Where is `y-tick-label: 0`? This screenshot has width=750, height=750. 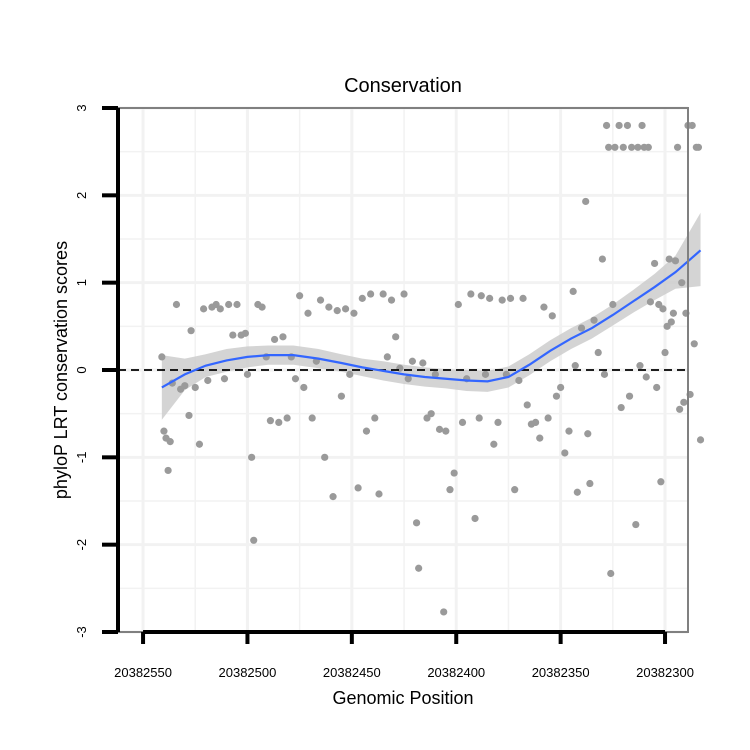 y-tick-label: 0 is located at coordinates (81, 369).